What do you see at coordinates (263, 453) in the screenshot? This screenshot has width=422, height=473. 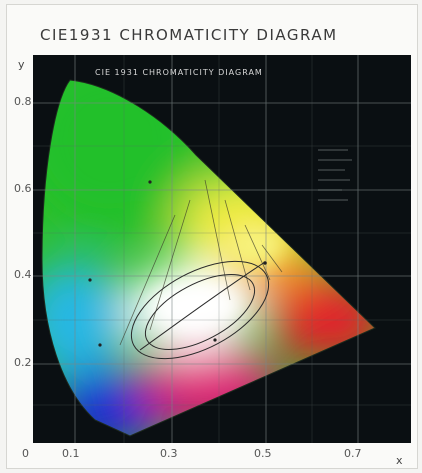 I see `x-tick-label: 0.5` at bounding box center [263, 453].